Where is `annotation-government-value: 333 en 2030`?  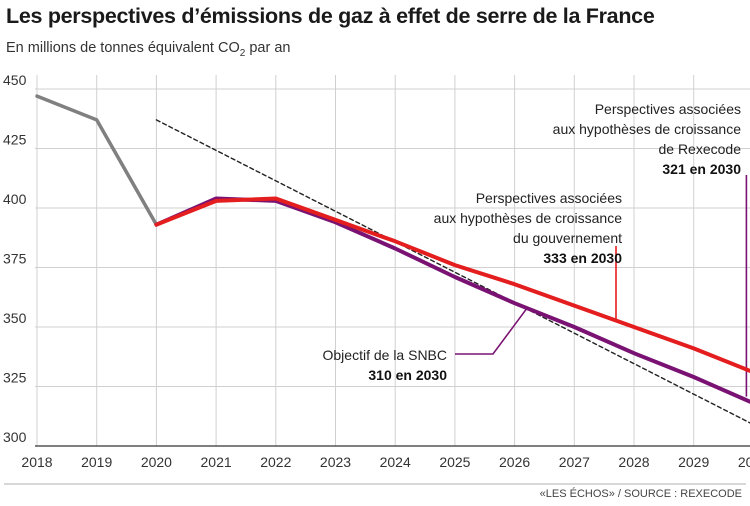
annotation-government-value: 333 en 2030 is located at coordinates (582, 258).